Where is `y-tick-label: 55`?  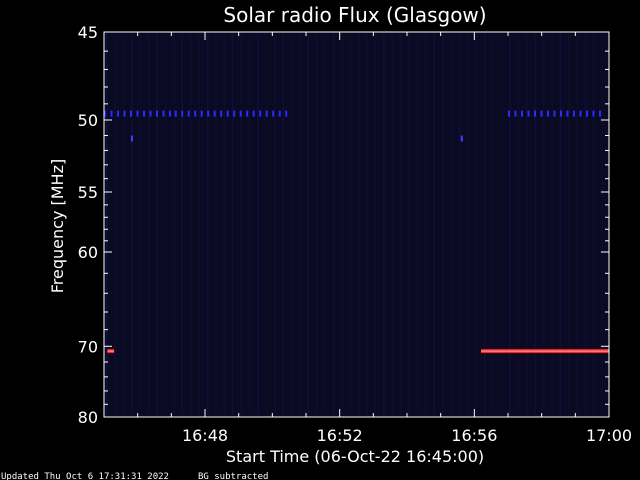
y-tick-label: 55 is located at coordinates (88, 192).